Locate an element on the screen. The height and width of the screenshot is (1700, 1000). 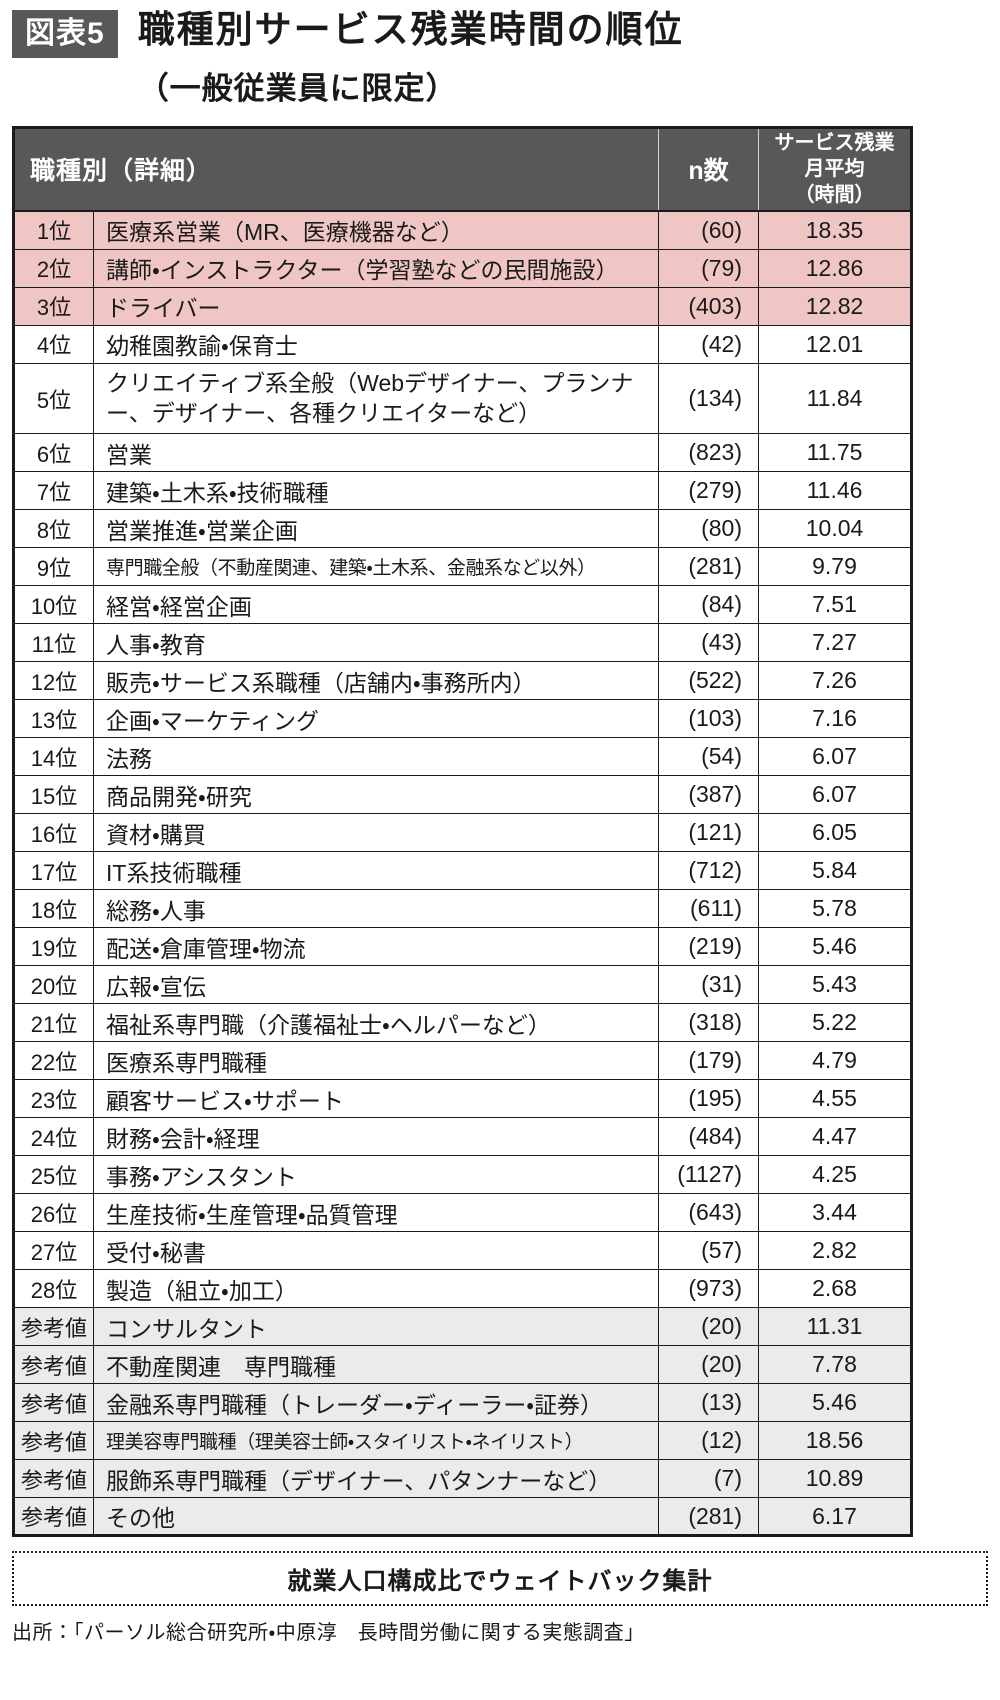
n-count-cell: (13) is located at coordinates (709, 1403).